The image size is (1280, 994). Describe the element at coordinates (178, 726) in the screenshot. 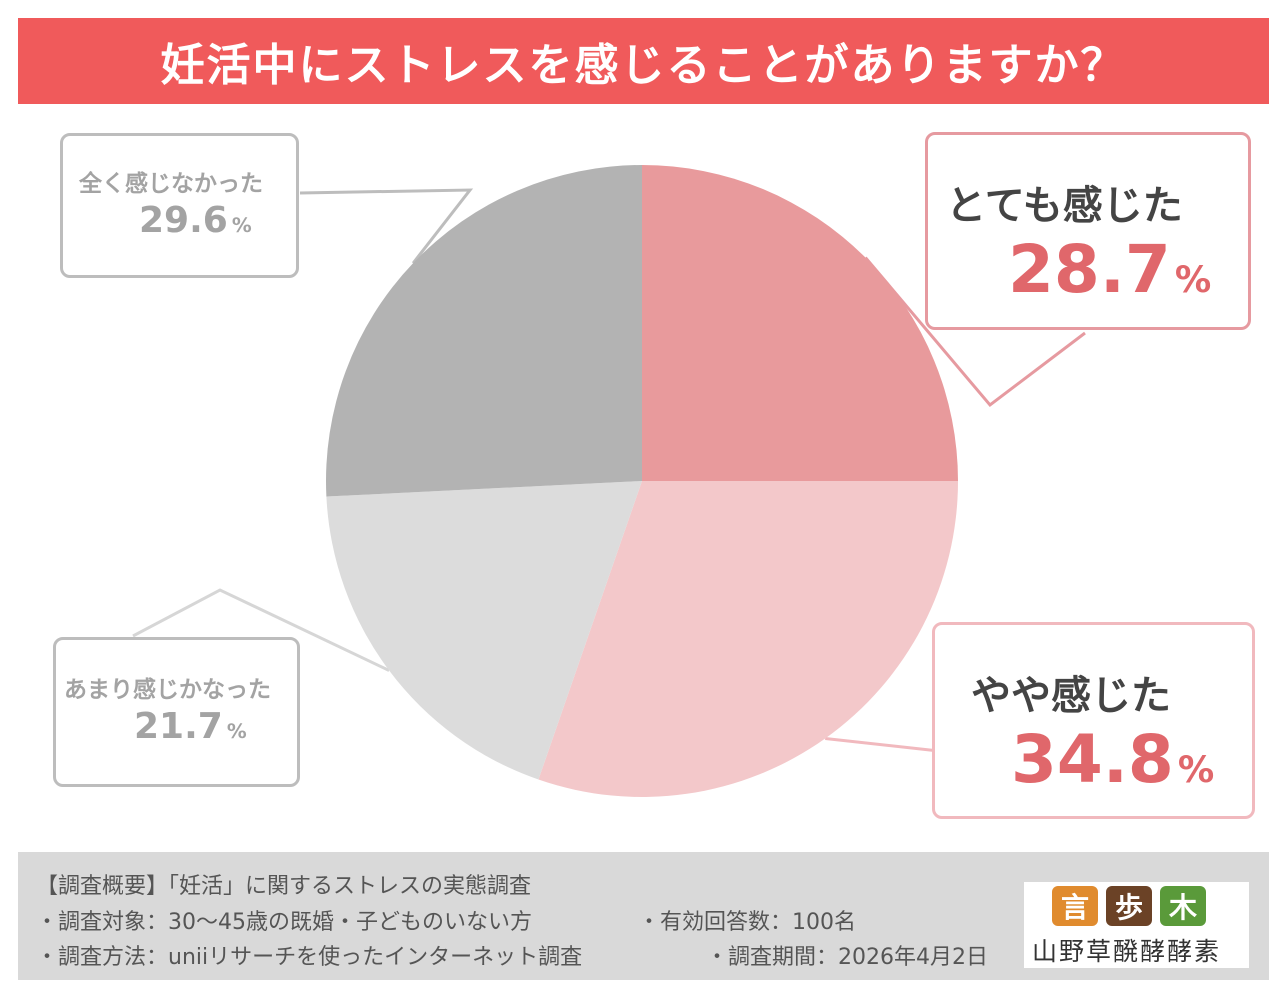

I see `callout-amari-value: 21.7` at that location.